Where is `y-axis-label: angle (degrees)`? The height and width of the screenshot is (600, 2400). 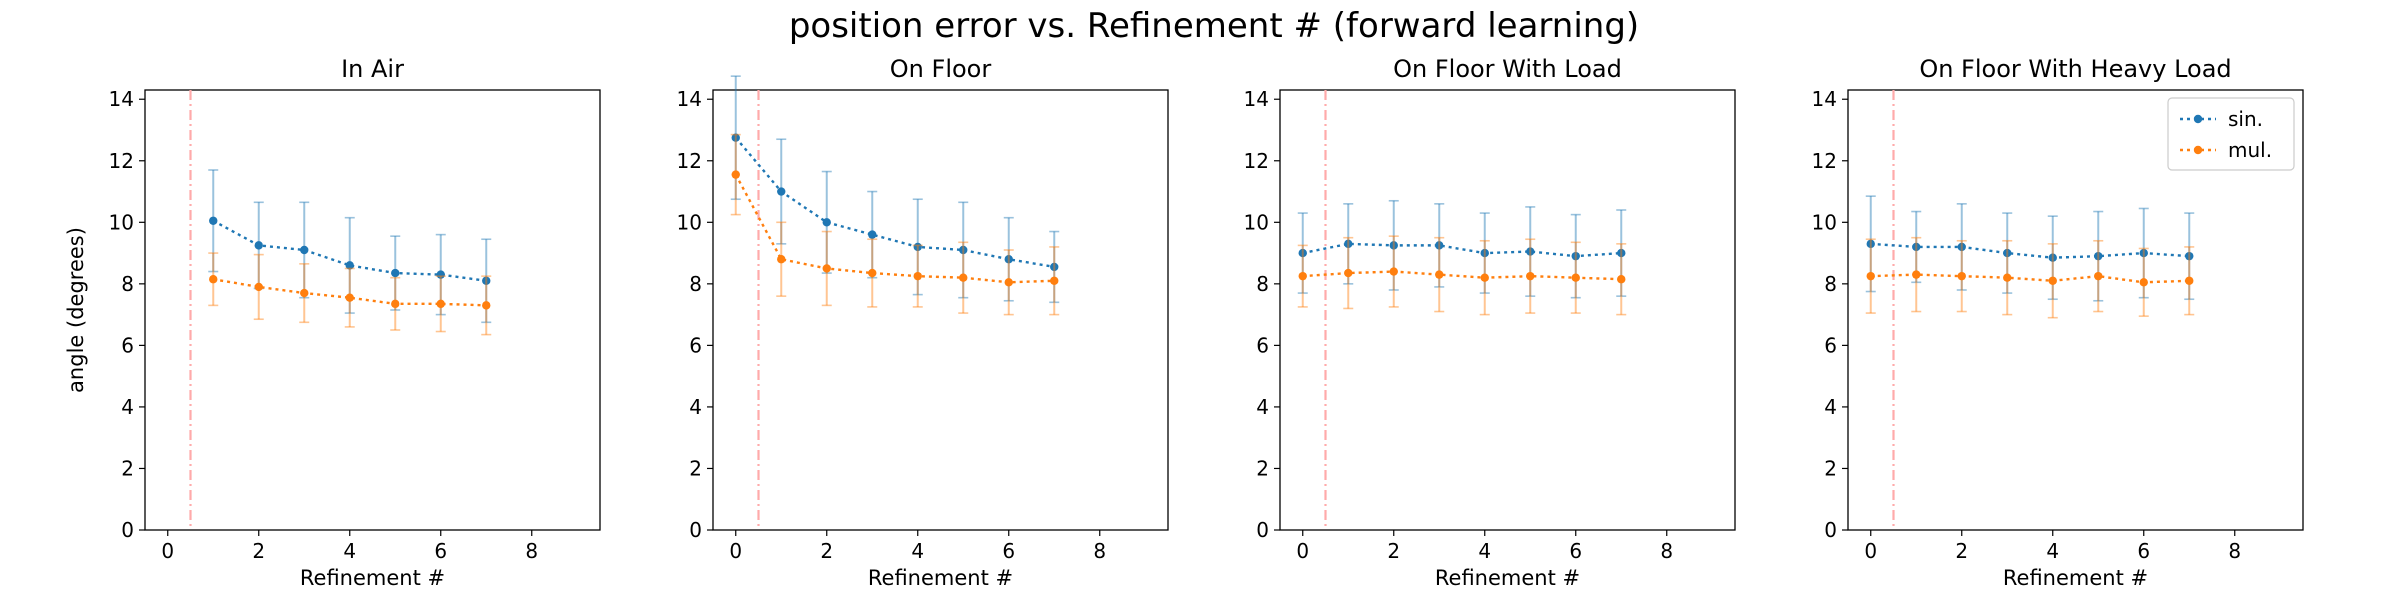
y-axis-label: angle (degrees) is located at coordinates (76, 310).